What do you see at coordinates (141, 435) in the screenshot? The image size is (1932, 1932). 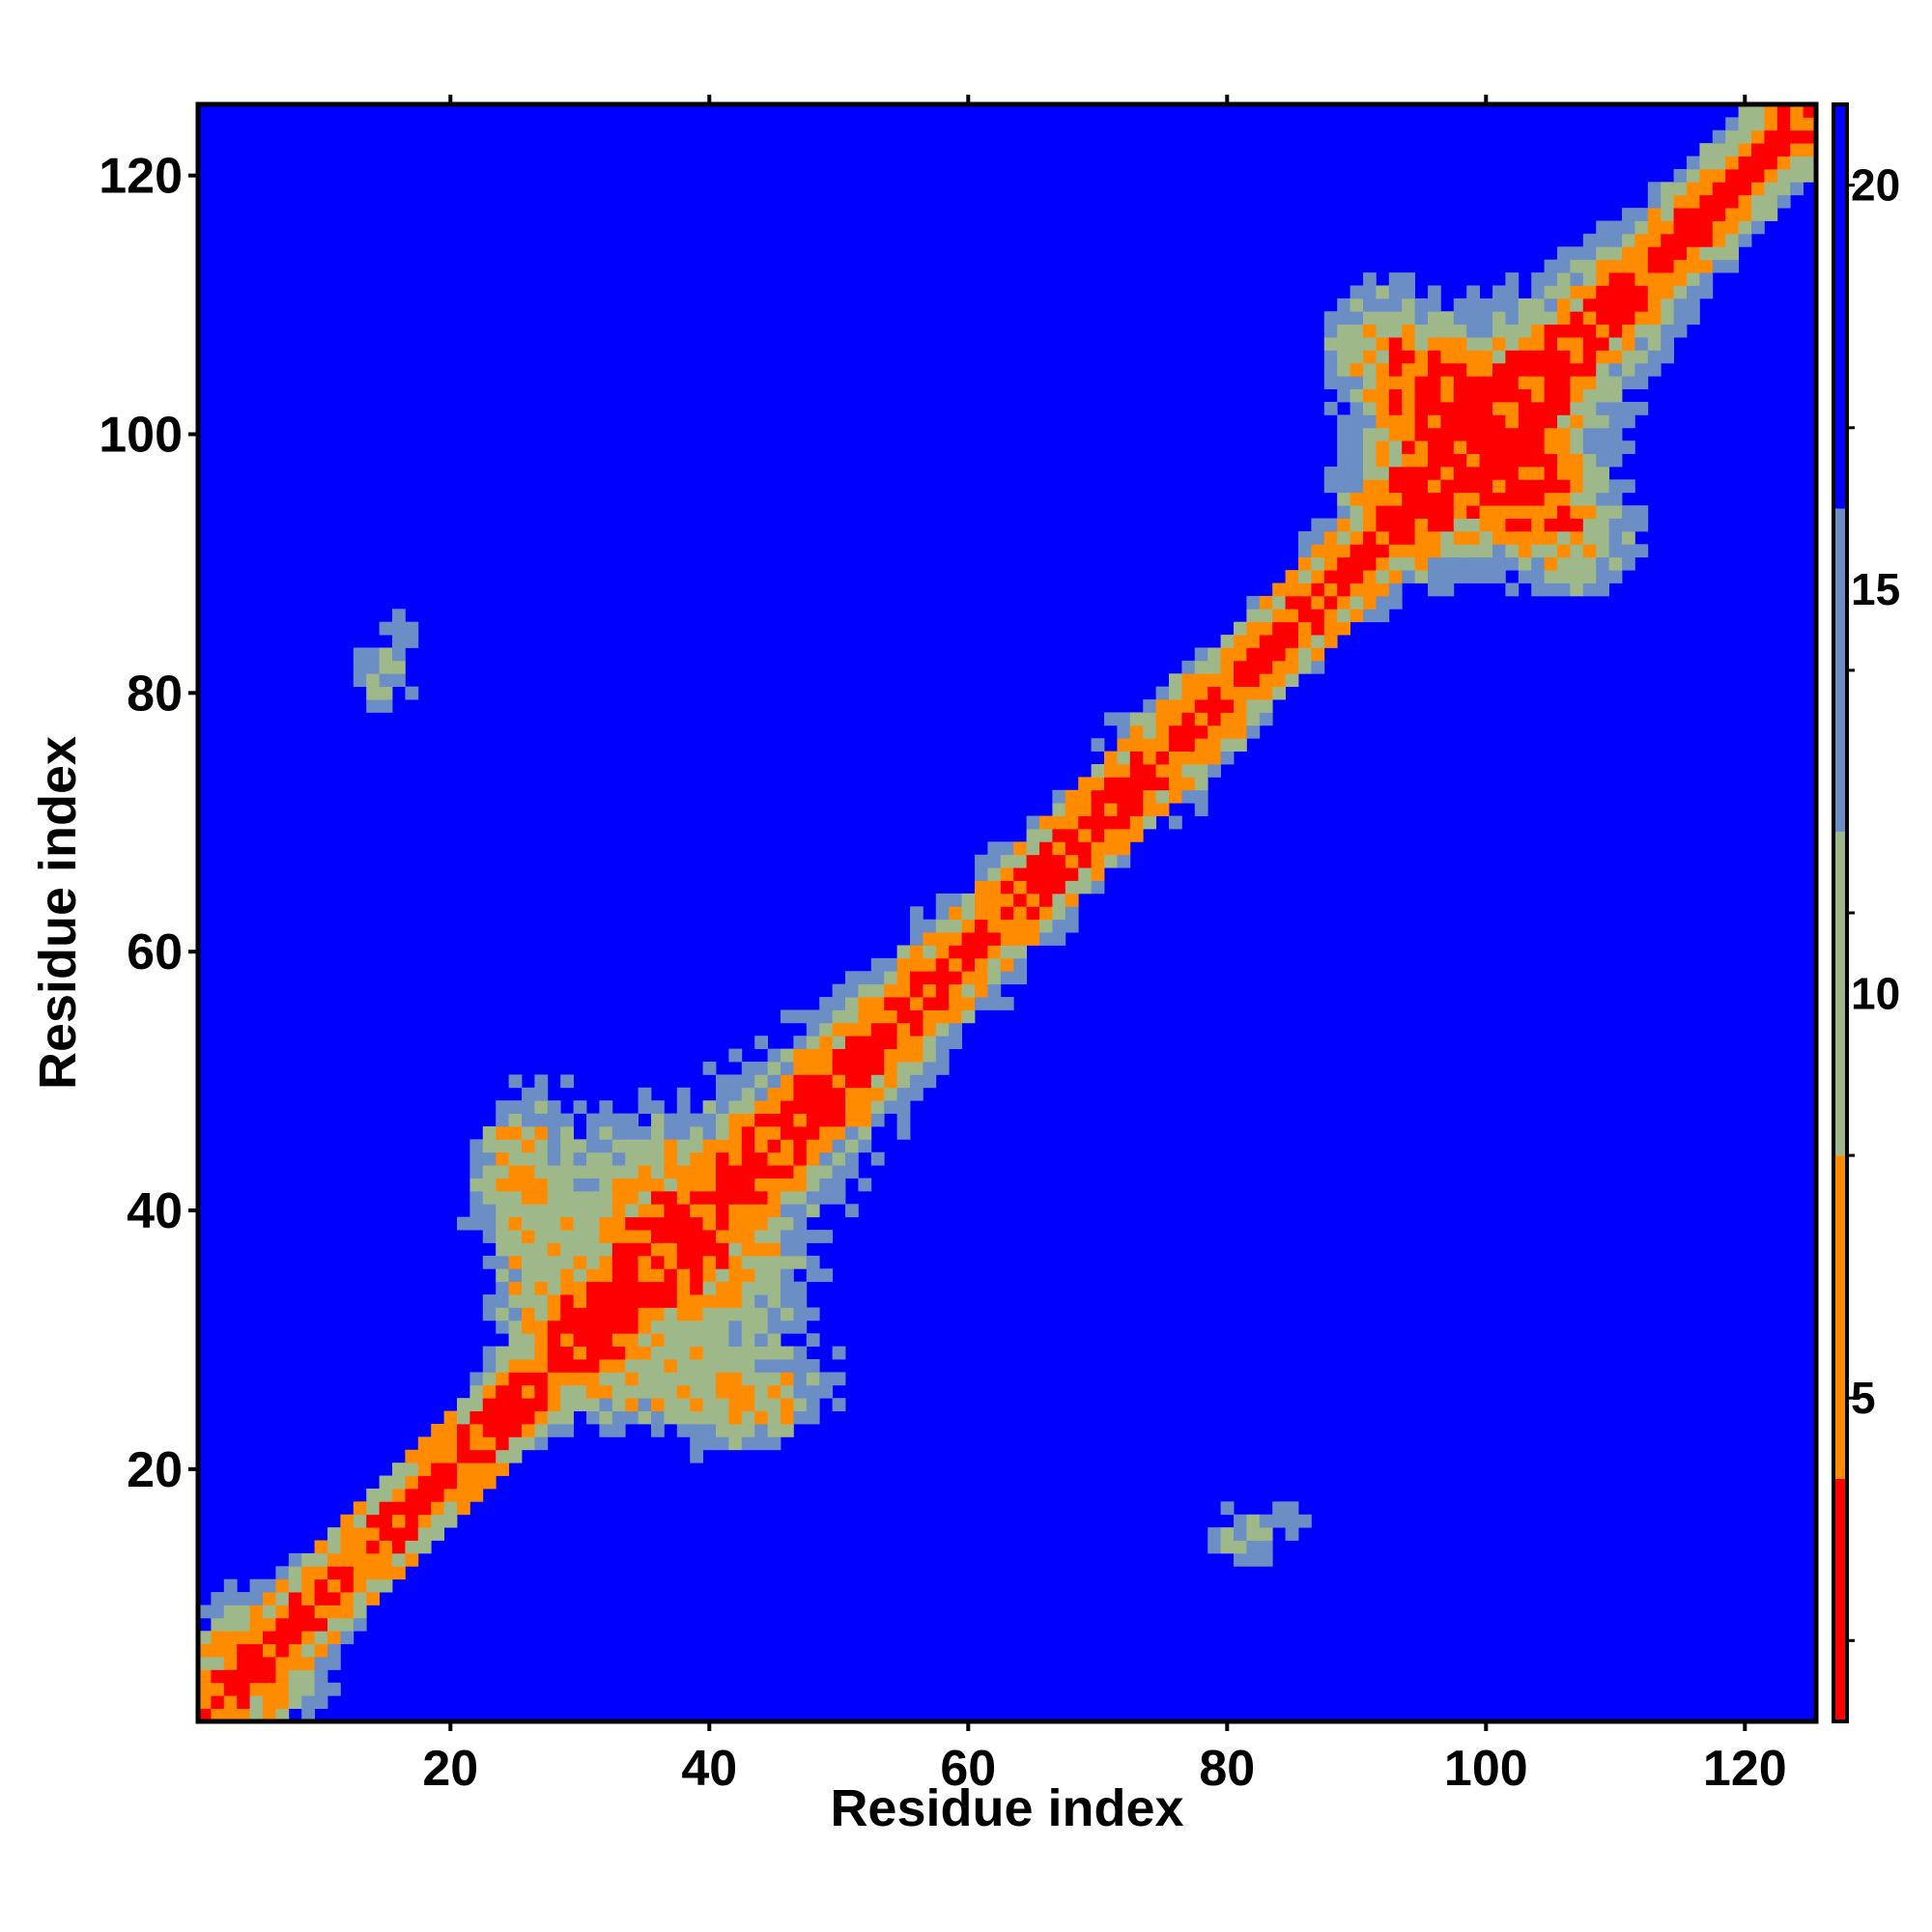 I see `y-tick-label: 100` at bounding box center [141, 435].